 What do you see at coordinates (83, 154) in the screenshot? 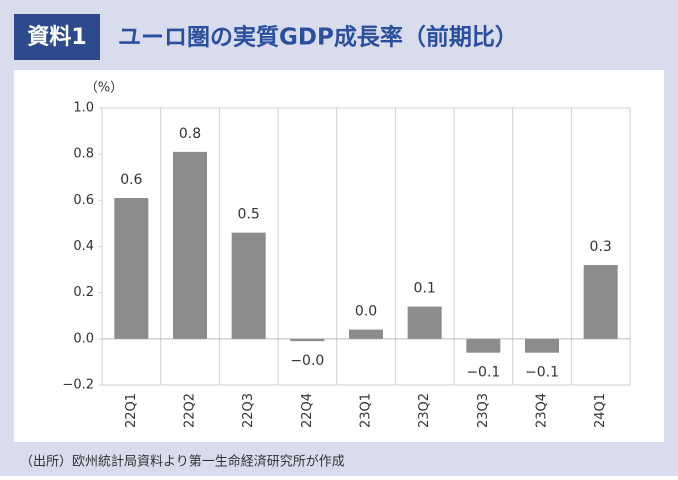
I see `y-tick-label: 0.8` at bounding box center [83, 154].